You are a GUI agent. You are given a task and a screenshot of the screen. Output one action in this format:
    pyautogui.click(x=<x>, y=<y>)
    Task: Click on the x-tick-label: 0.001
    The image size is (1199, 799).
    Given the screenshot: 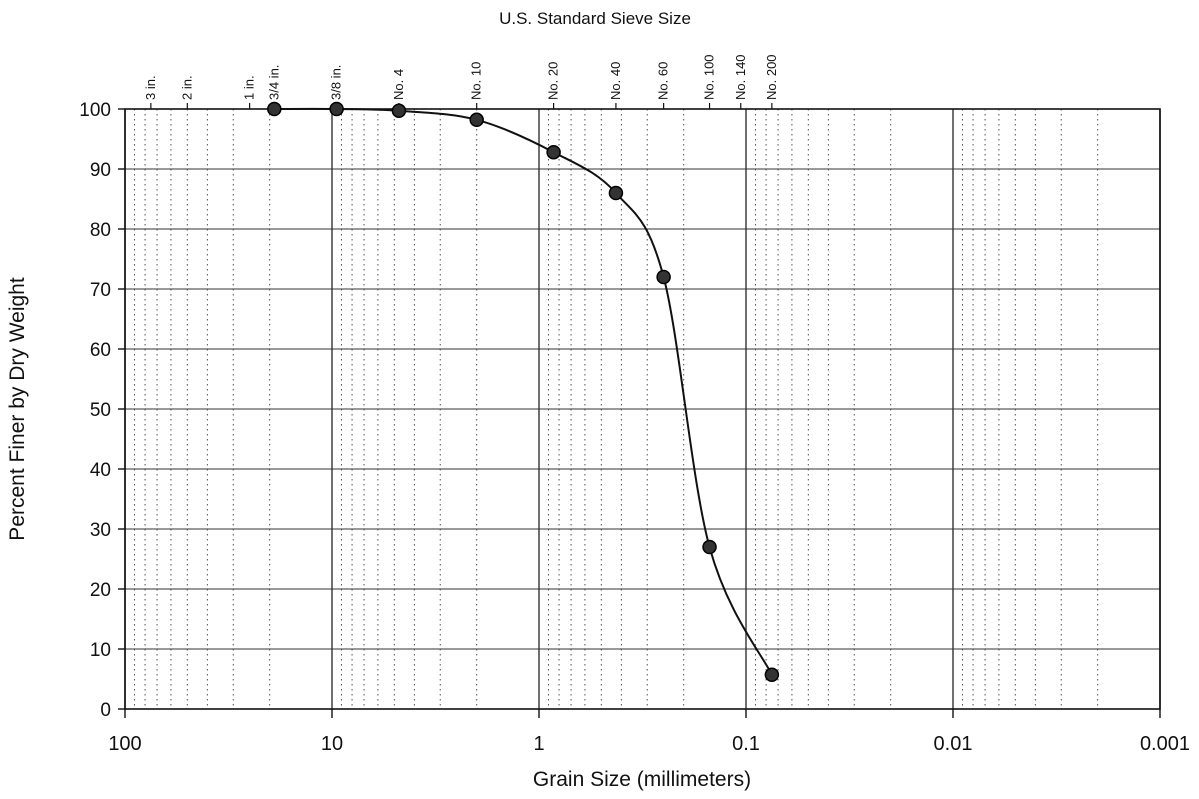 What is the action you would take?
    pyautogui.click(x=1165, y=744)
    